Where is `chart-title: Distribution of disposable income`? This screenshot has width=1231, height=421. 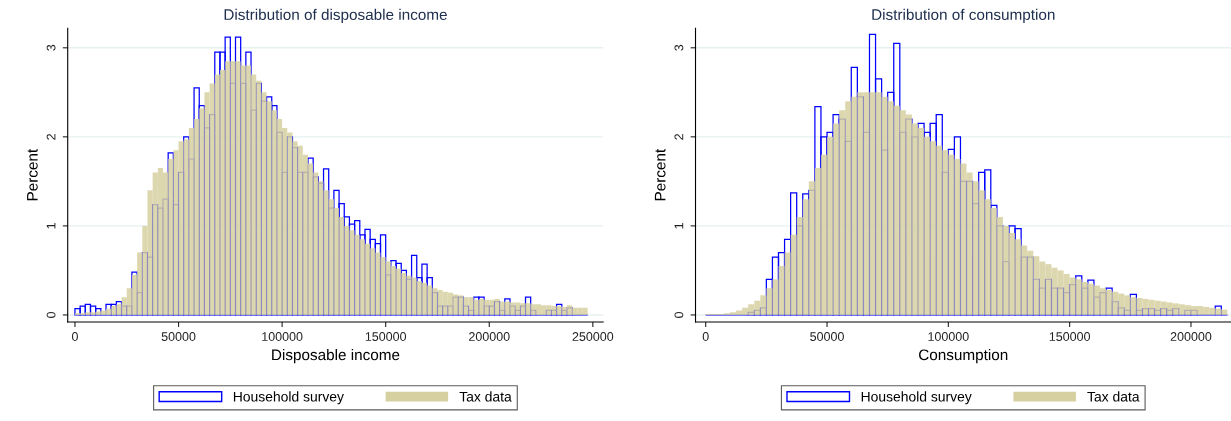 chart-title: Distribution of disposable income is located at coordinates (335, 16).